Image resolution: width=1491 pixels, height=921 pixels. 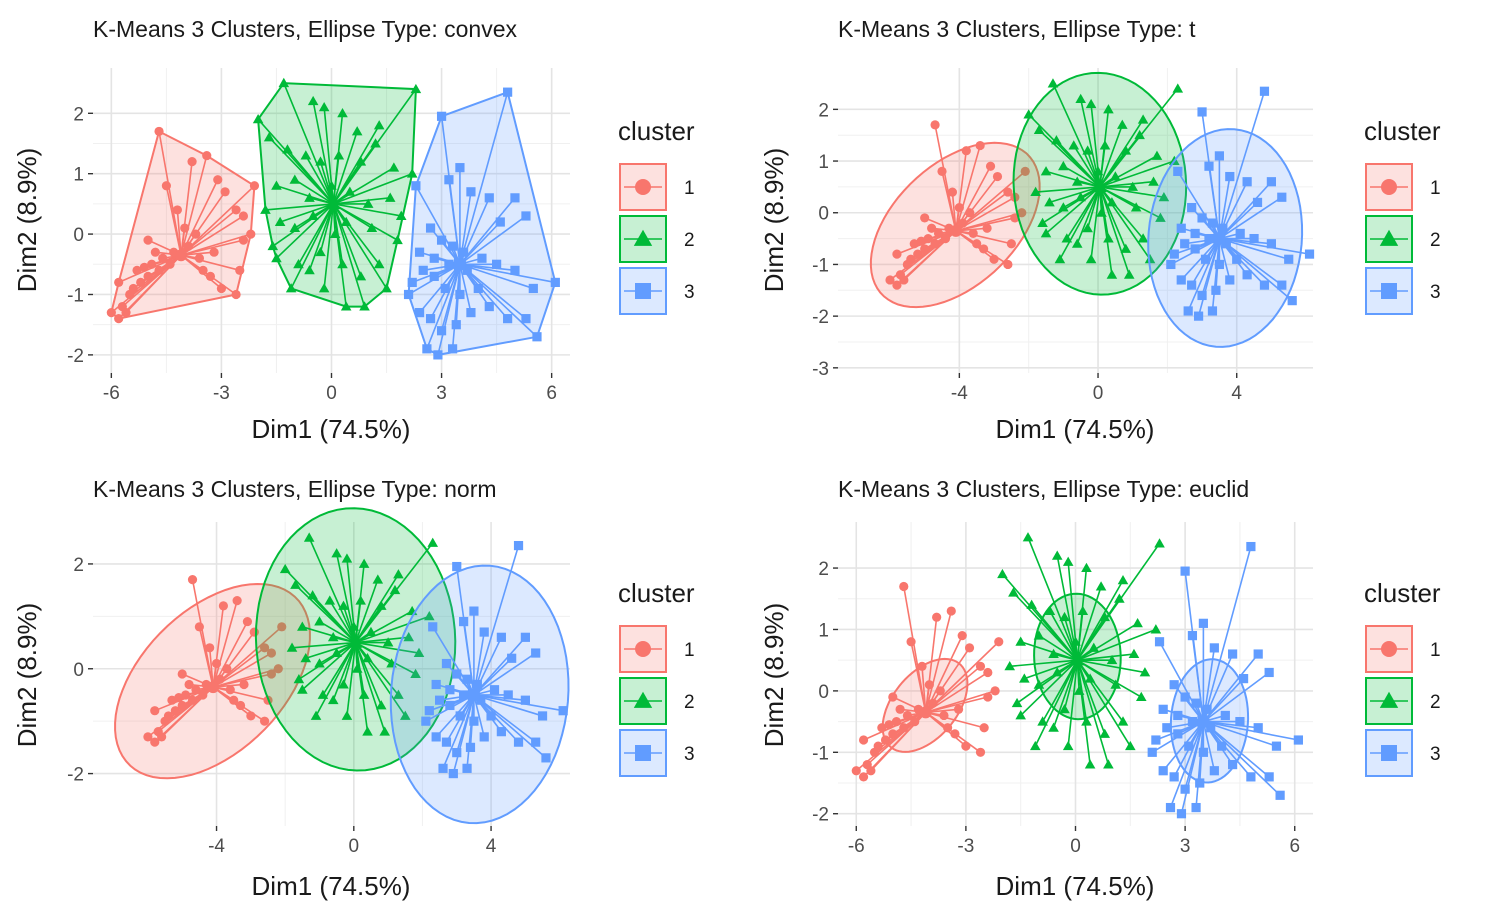 I want to click on x-tick-label: -3, so click(x=965, y=846).